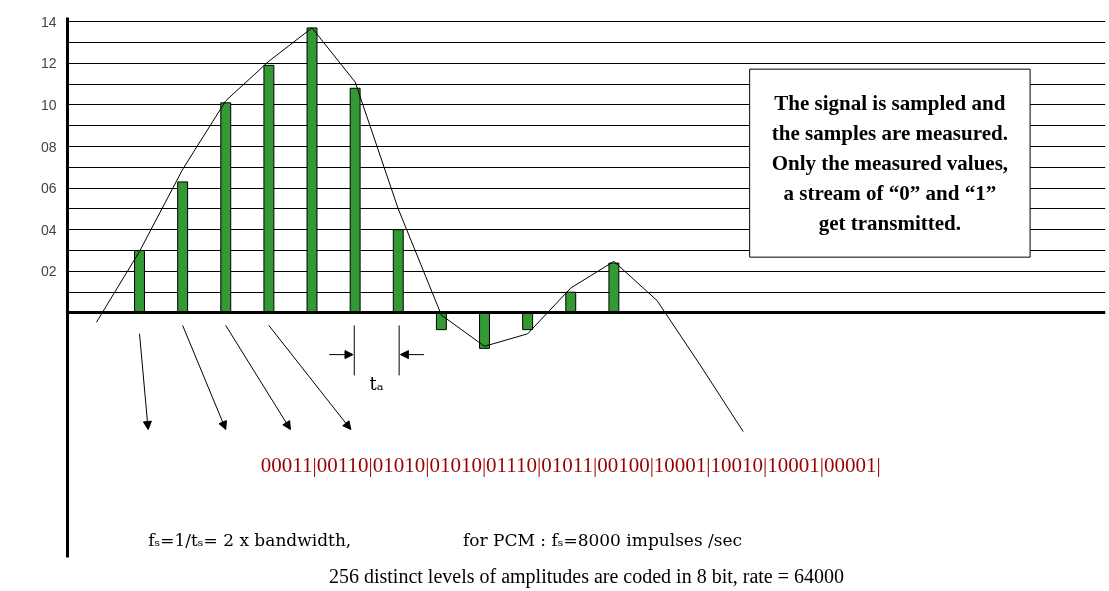  What do you see at coordinates (48, 63) in the screenshot?
I see `y-tick-label: 12` at bounding box center [48, 63].